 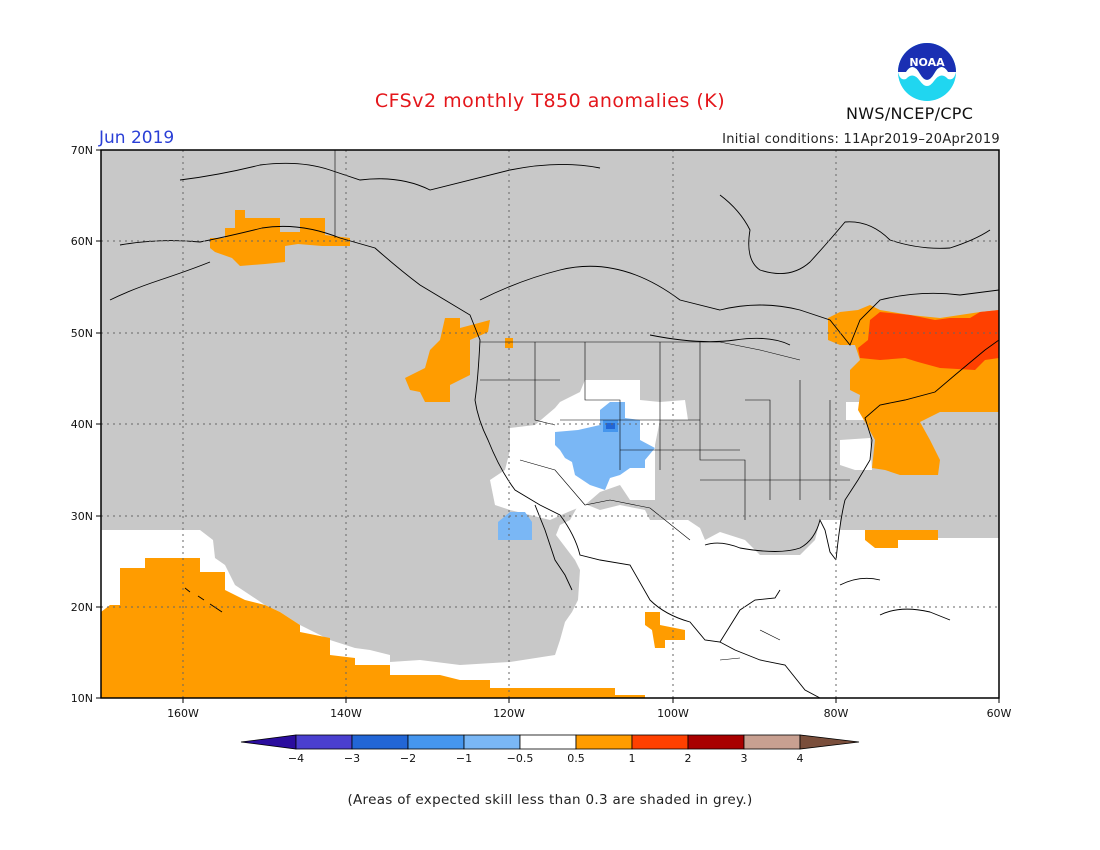 What do you see at coordinates (137, 138) in the screenshot?
I see `forecast-month: Jun 2019` at bounding box center [137, 138].